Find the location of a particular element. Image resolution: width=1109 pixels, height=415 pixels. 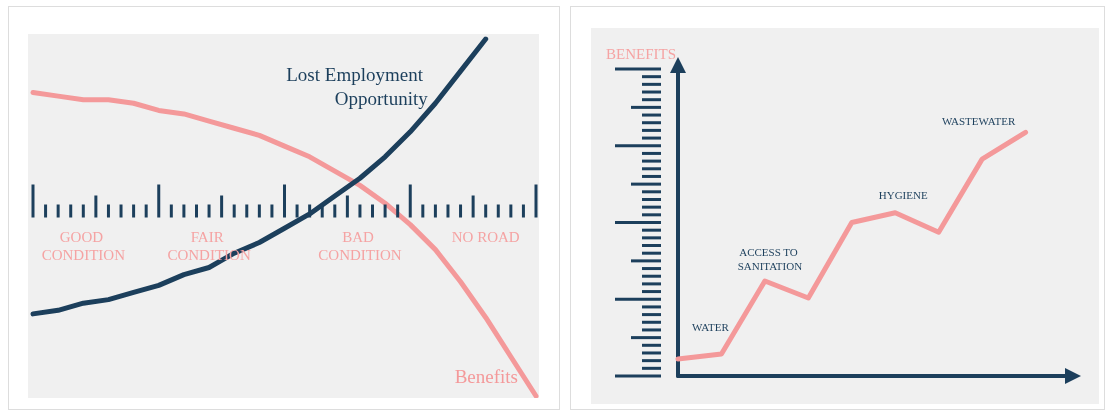

annotation: WATER is located at coordinates (711, 327).